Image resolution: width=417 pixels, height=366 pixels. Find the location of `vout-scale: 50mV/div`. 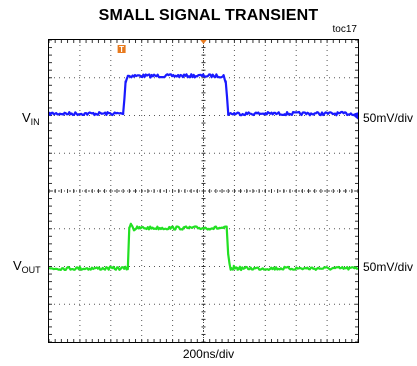

vout-scale: 50mV/div is located at coordinates (388, 267).